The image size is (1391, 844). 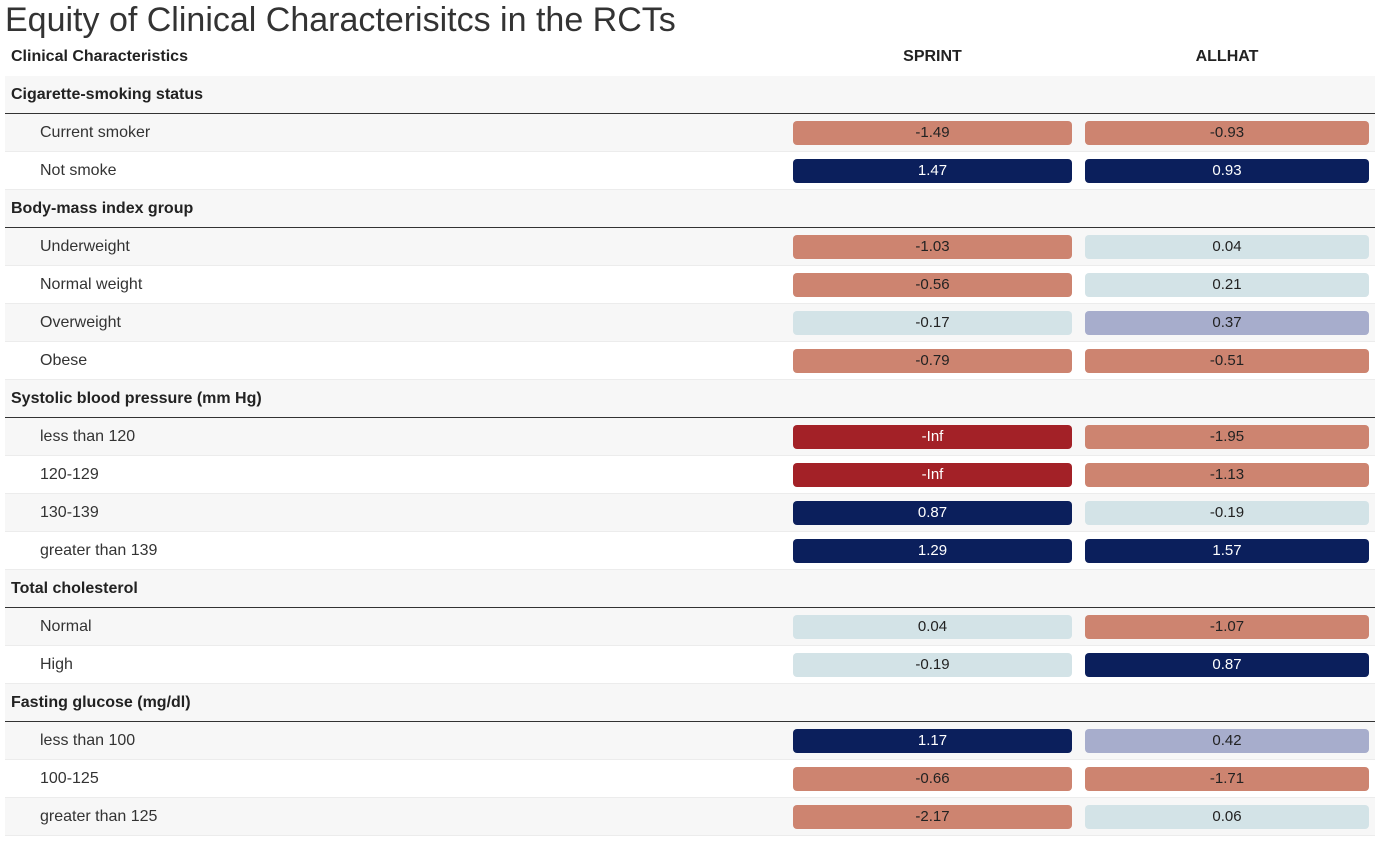 What do you see at coordinates (690, 779) in the screenshot?
I see `table-row: 100-125 -0.66 -1.71` at bounding box center [690, 779].